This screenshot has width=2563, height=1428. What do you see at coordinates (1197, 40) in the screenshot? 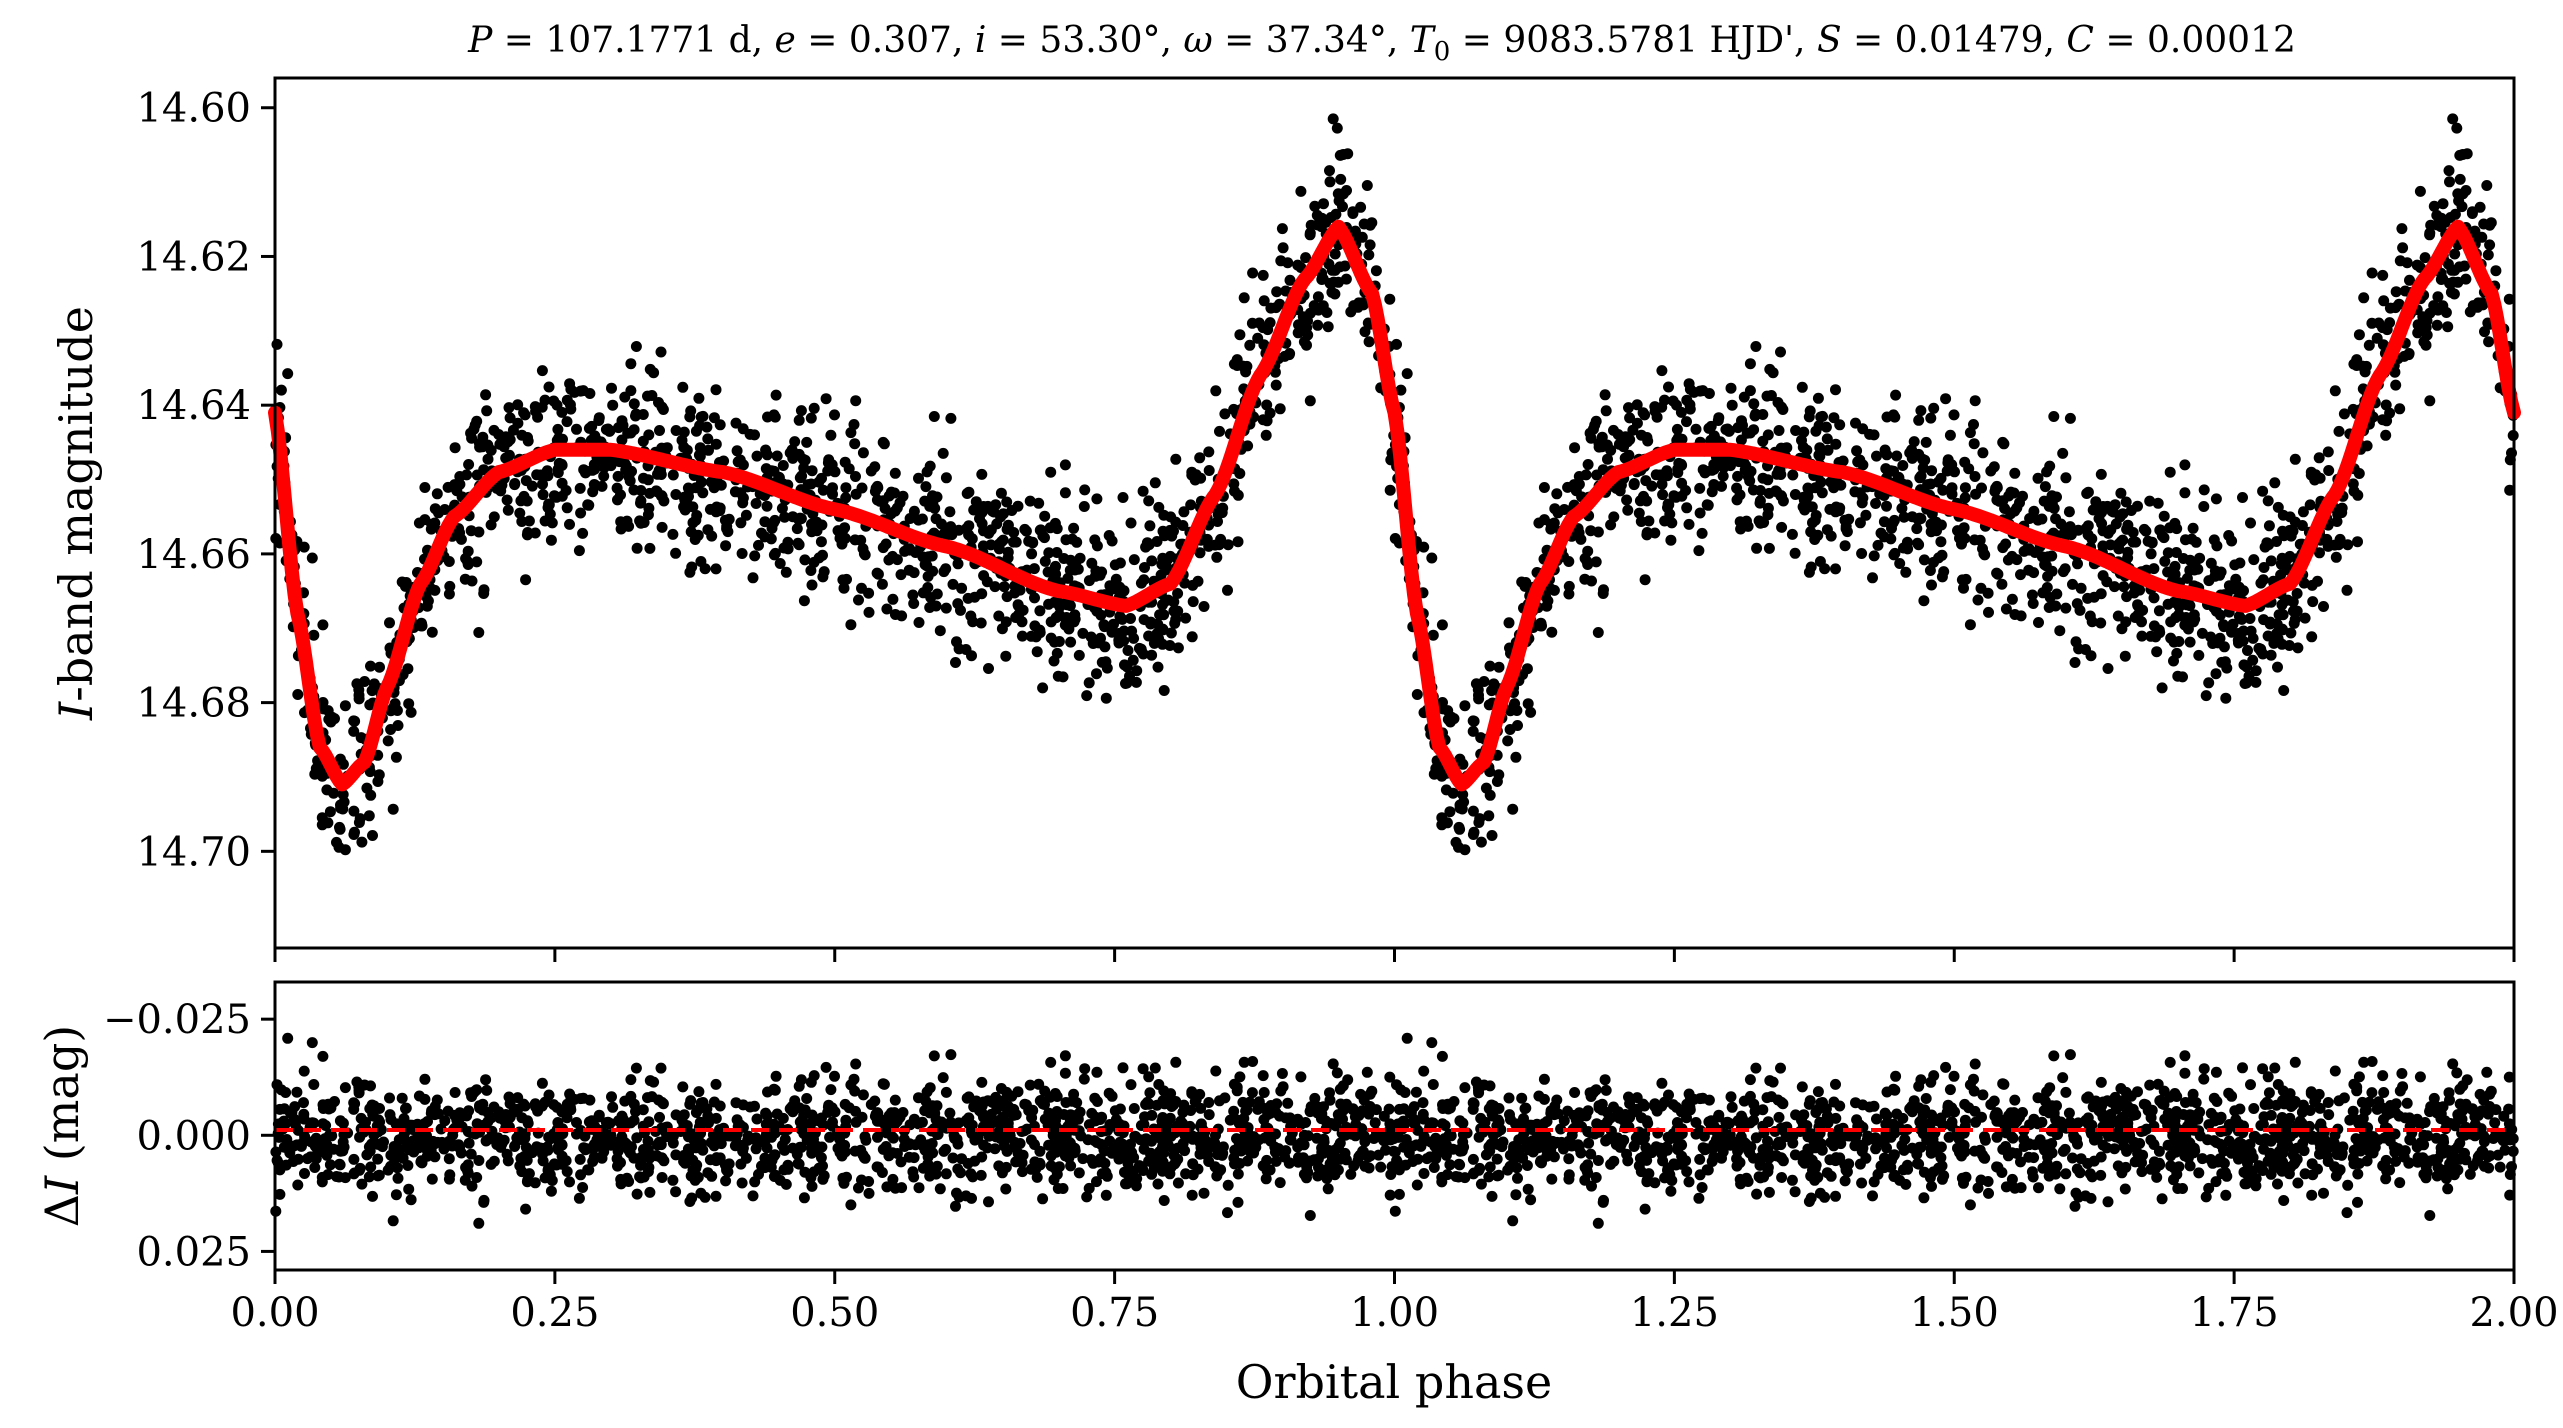
I see `title-omega-symbol: ω` at bounding box center [1197, 40].